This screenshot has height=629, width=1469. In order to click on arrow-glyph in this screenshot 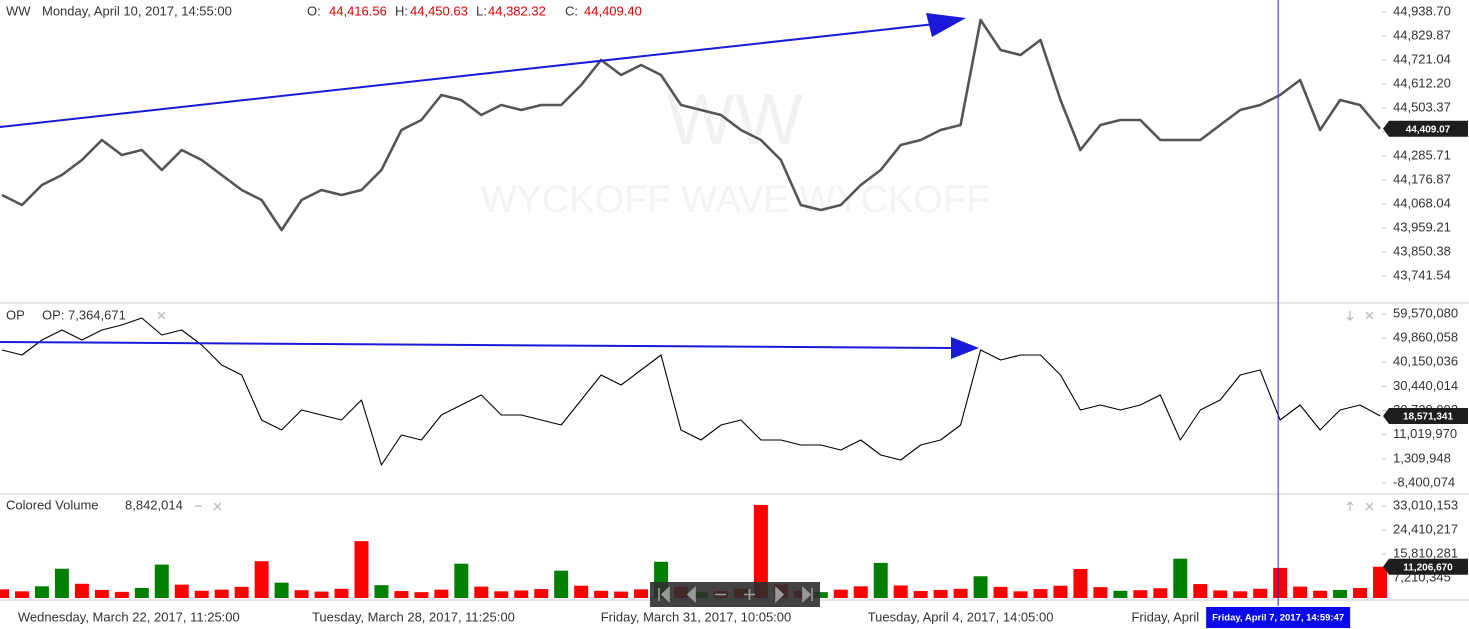, I will do `click(1350, 506)`.